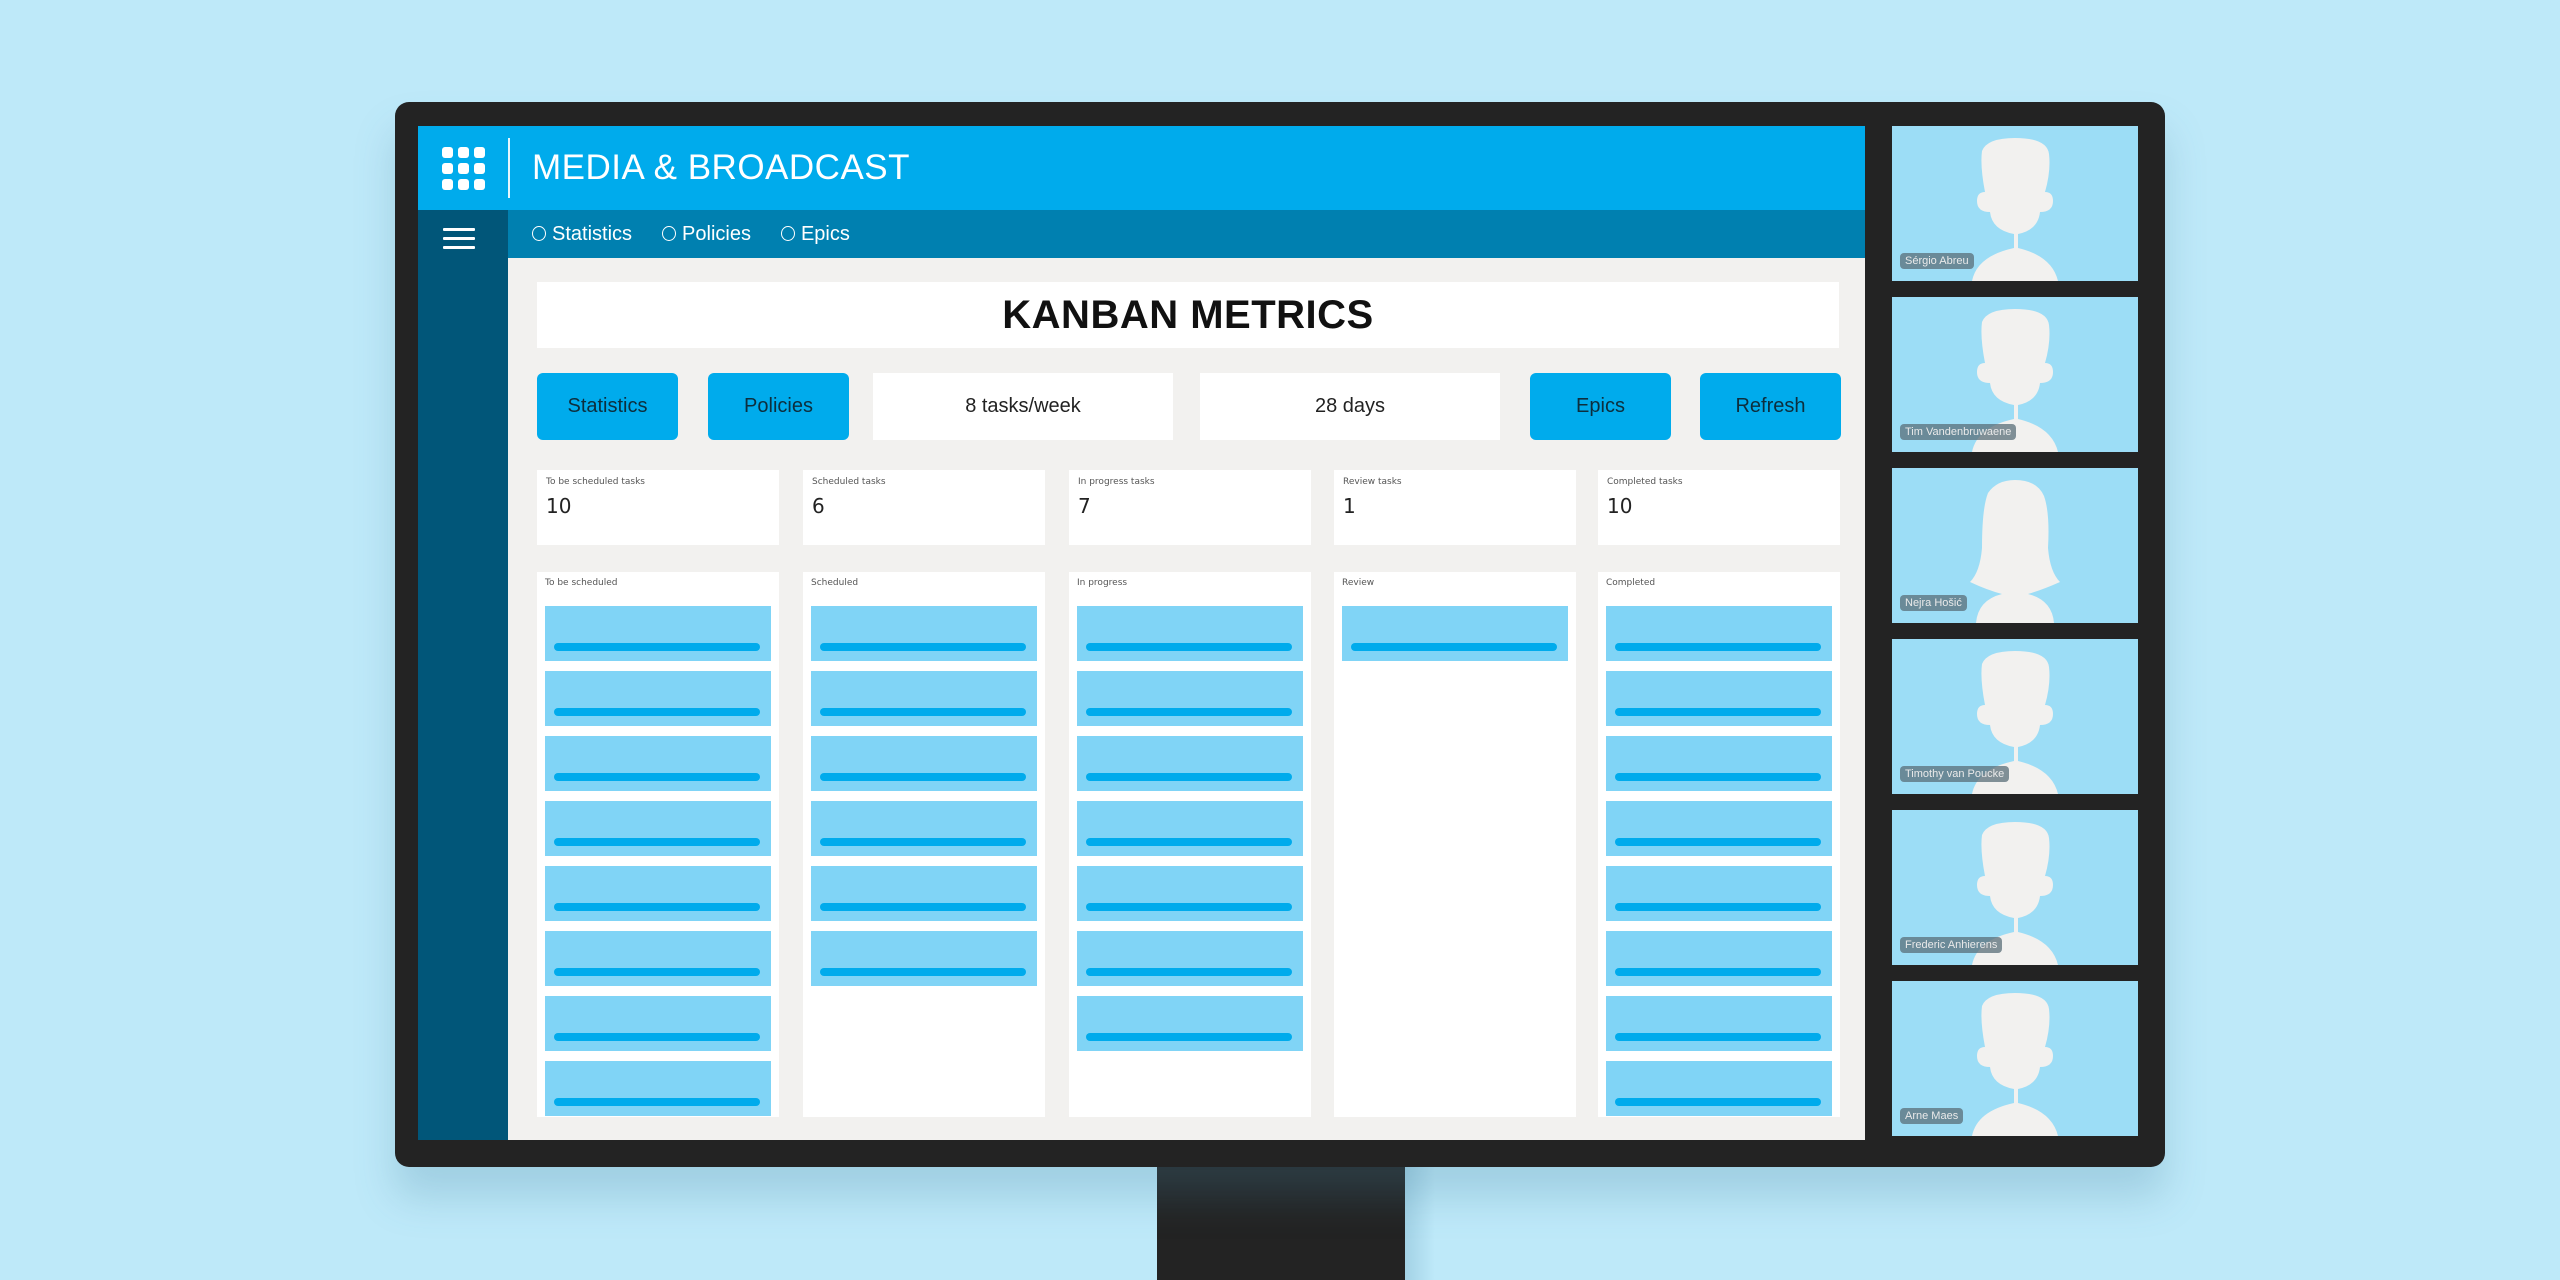 The height and width of the screenshot is (1280, 2560). I want to click on subnav-item-policies: Policies, so click(706, 234).